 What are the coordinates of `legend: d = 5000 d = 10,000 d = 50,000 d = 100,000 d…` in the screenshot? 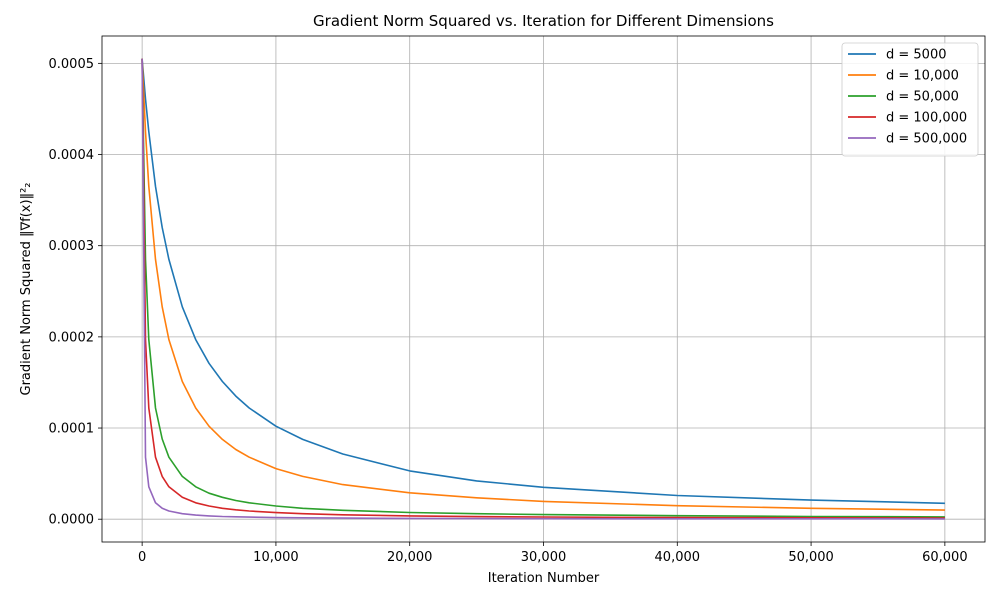 It's located at (910, 99).